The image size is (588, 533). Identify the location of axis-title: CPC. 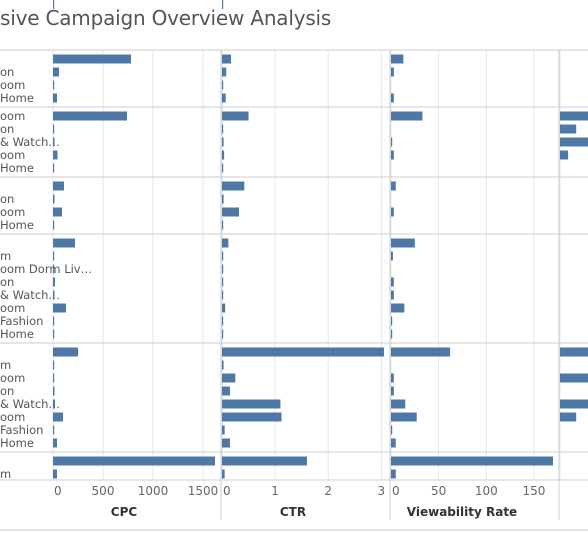
(124, 512).